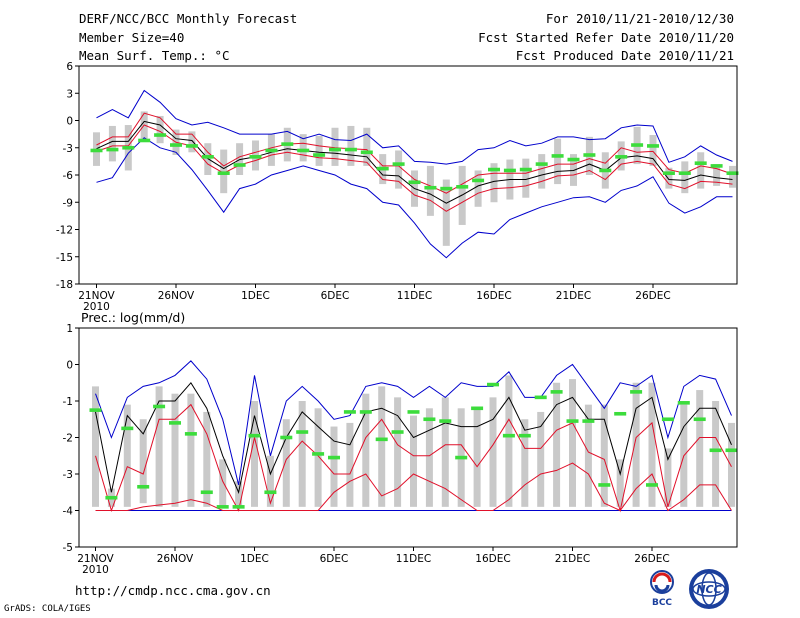  What do you see at coordinates (662, 588) in the screenshot?
I see `bcc-logo: BCC` at bounding box center [662, 588].